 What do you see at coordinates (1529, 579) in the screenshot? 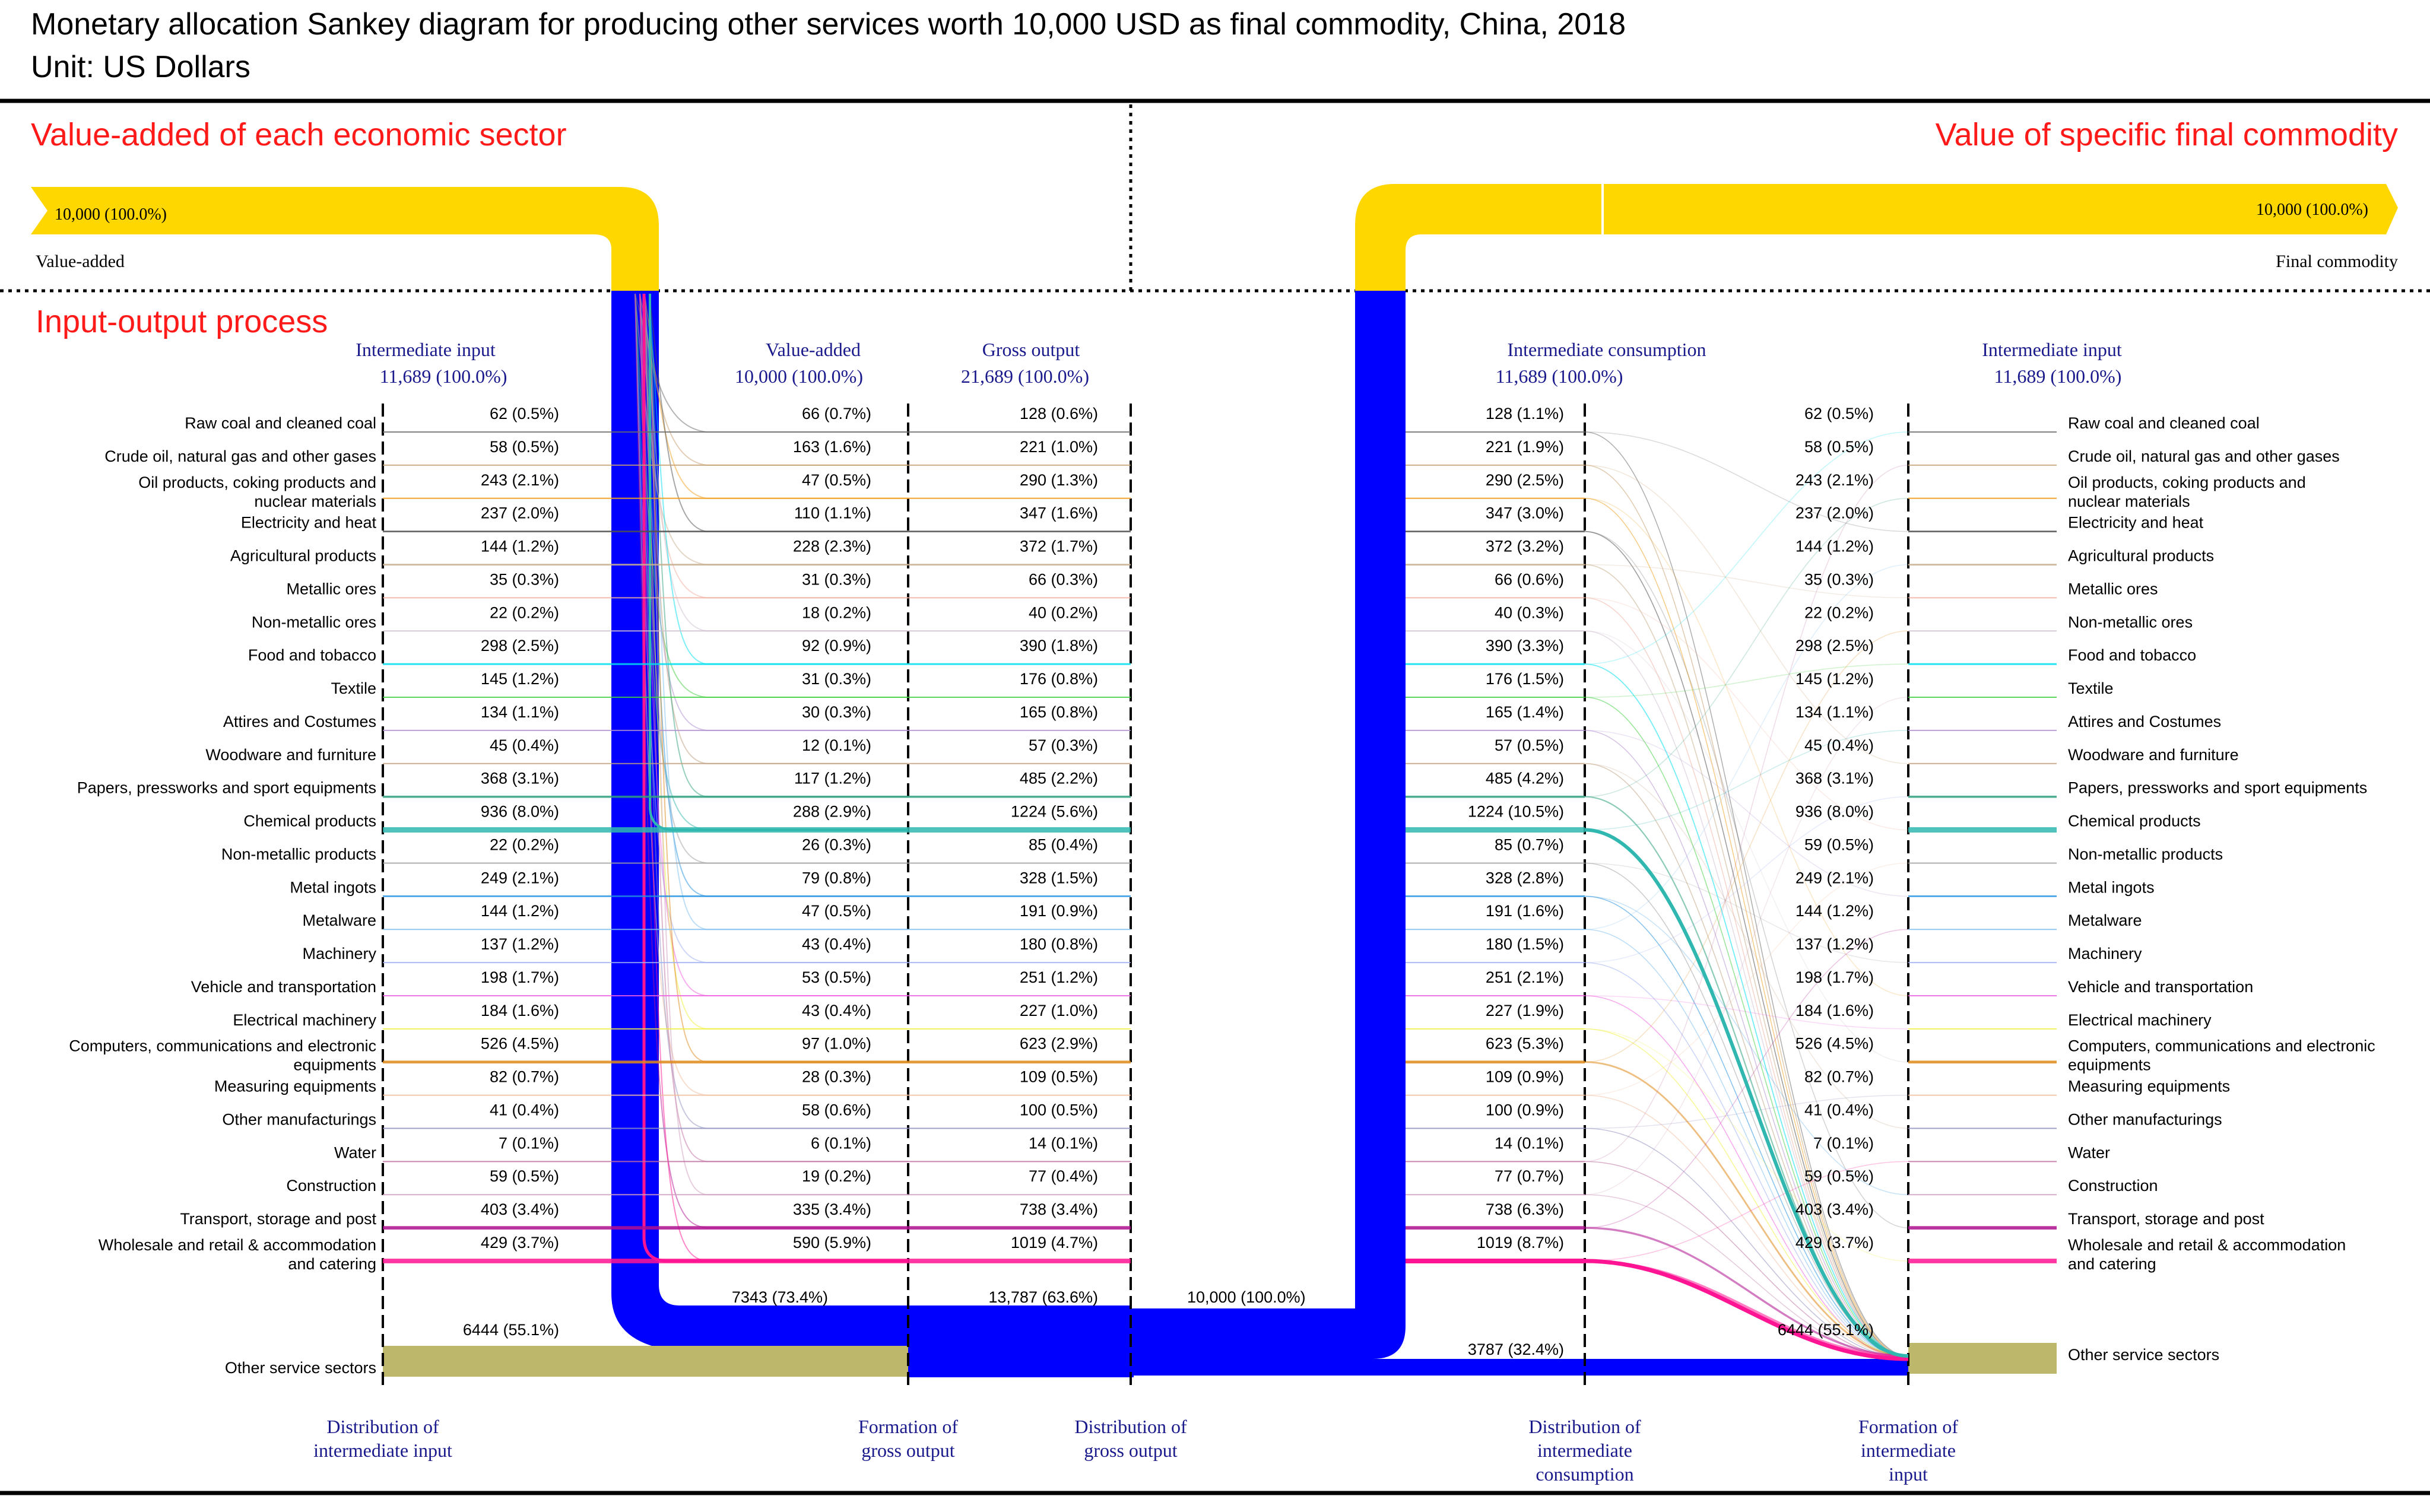
I see `intermediate-consumption-value: 66 (0.6%)` at bounding box center [1529, 579].